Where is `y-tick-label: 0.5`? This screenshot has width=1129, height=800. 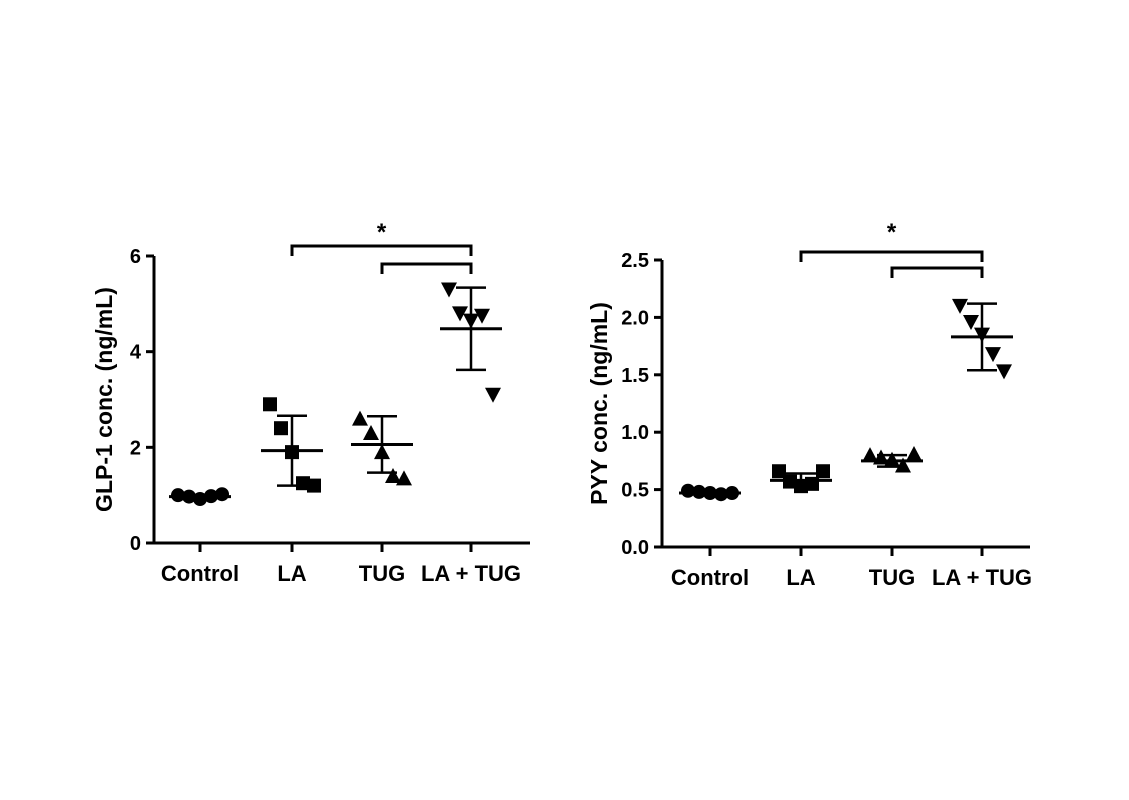 y-tick-label: 0.5 is located at coordinates (635, 491).